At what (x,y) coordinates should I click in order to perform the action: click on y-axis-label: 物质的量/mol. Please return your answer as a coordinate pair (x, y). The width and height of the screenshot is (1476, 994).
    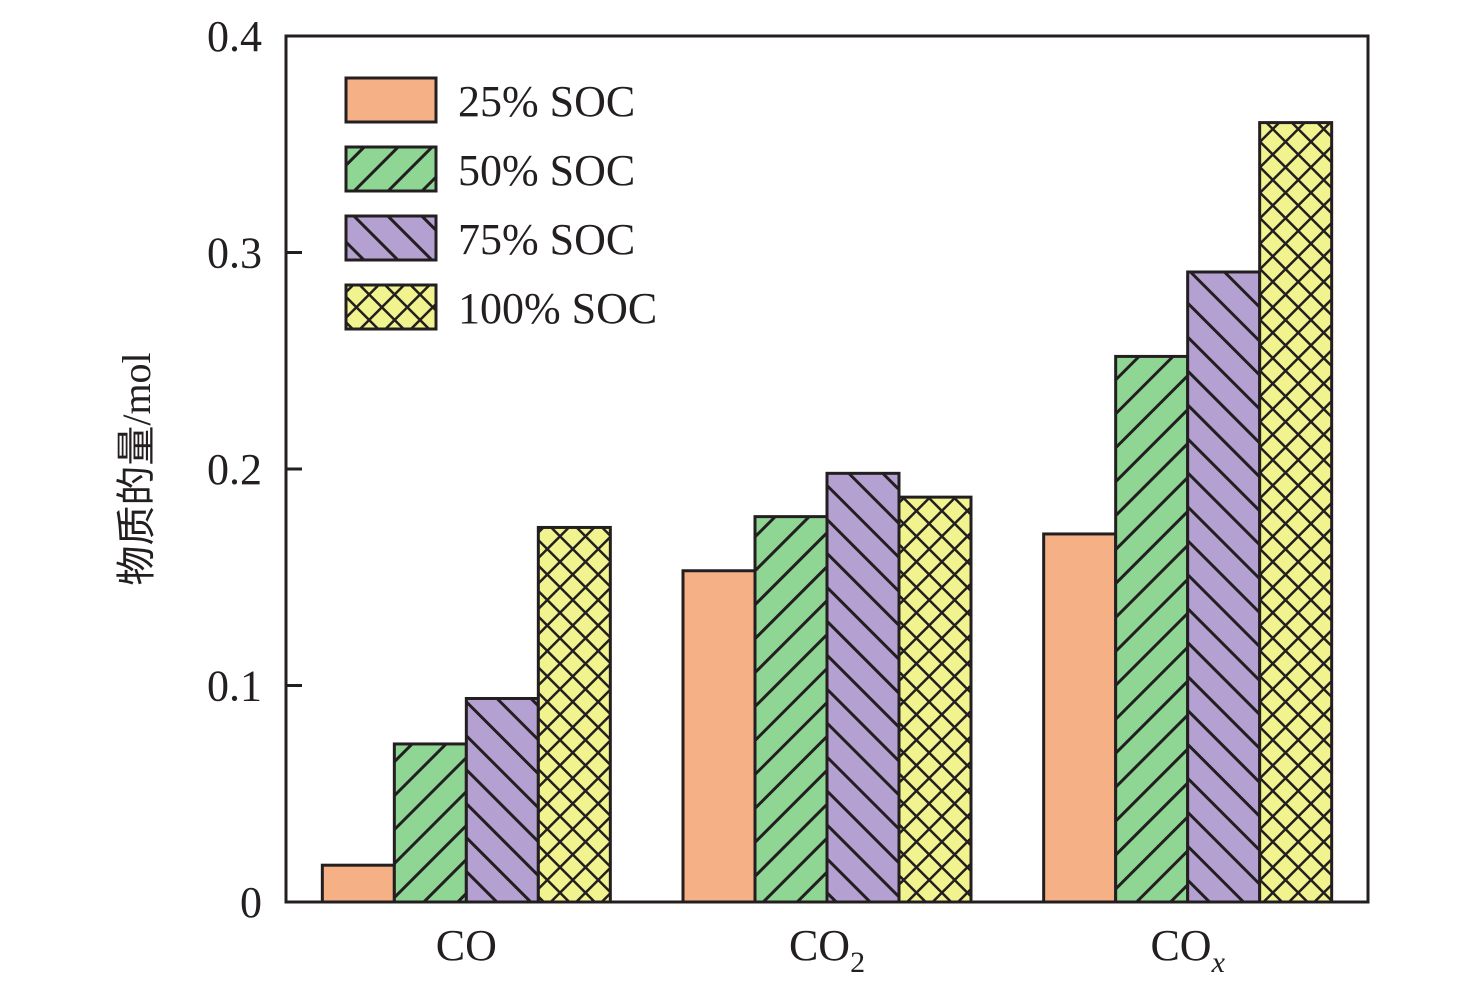
    Looking at the image, I should click on (136, 468).